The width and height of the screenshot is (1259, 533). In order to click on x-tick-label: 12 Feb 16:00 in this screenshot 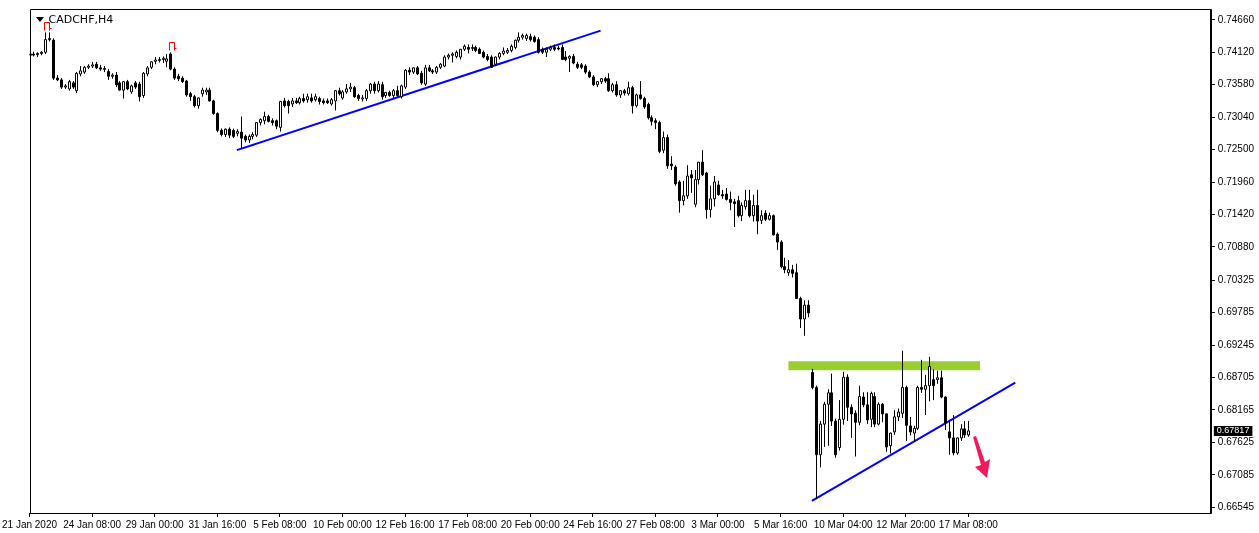, I will do `click(405, 524)`.